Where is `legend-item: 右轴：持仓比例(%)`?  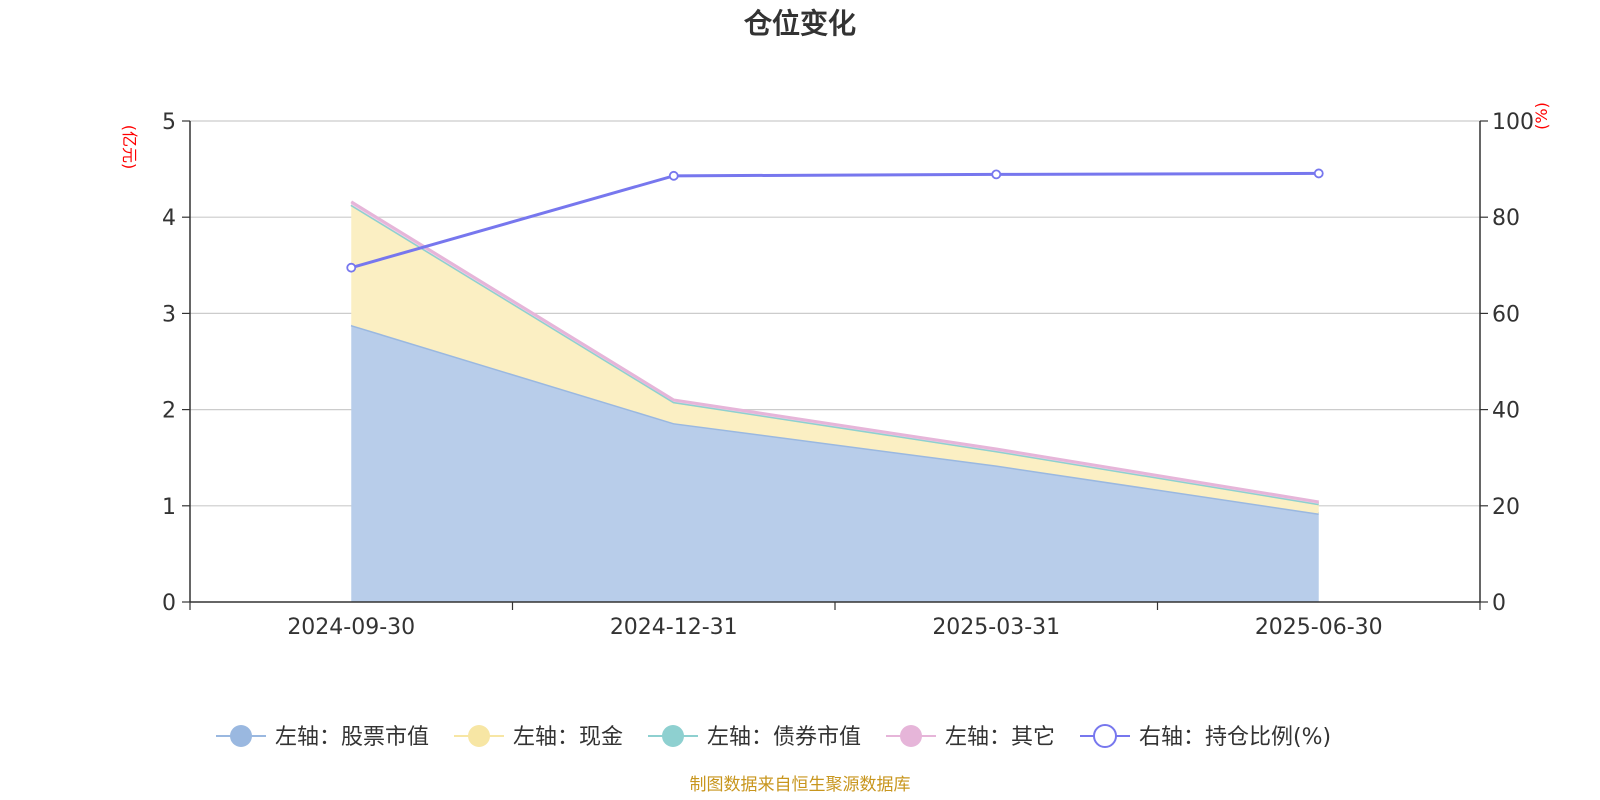 legend-item: 右轴：持仓比例(%) is located at coordinates (1205, 737).